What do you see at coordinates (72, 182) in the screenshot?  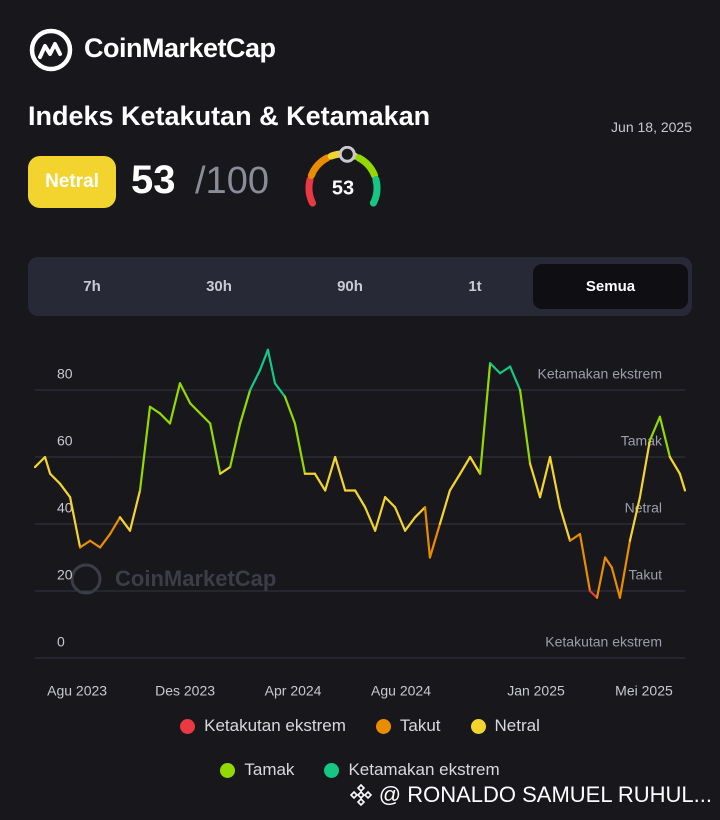 I see `status-badge: Netral` at bounding box center [72, 182].